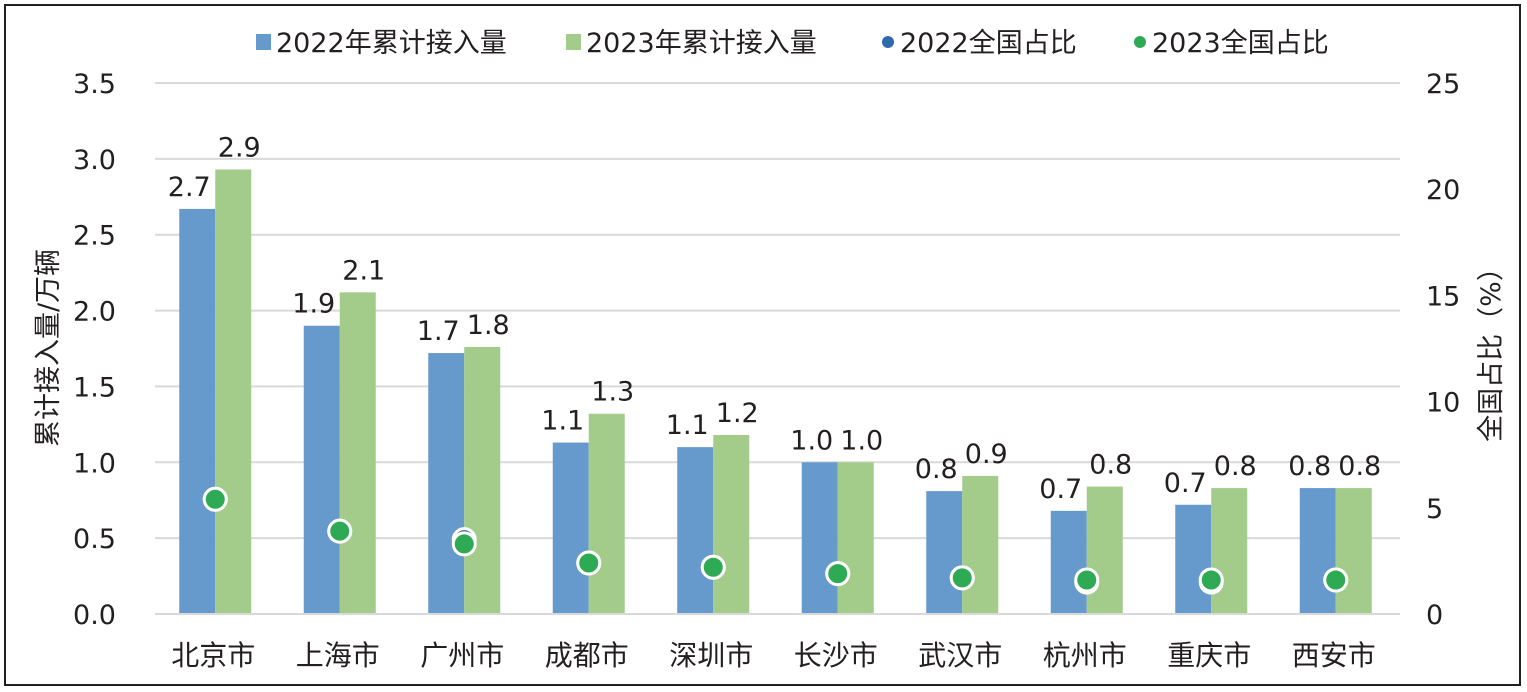  I want to click on data-label: 1.2, so click(737, 413).